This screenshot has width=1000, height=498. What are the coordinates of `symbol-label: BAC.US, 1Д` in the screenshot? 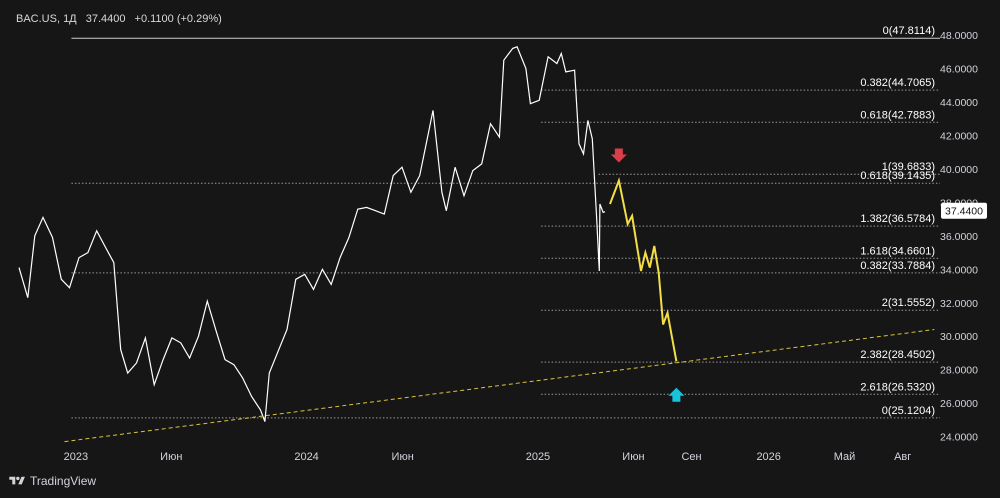 It's located at (46, 19).